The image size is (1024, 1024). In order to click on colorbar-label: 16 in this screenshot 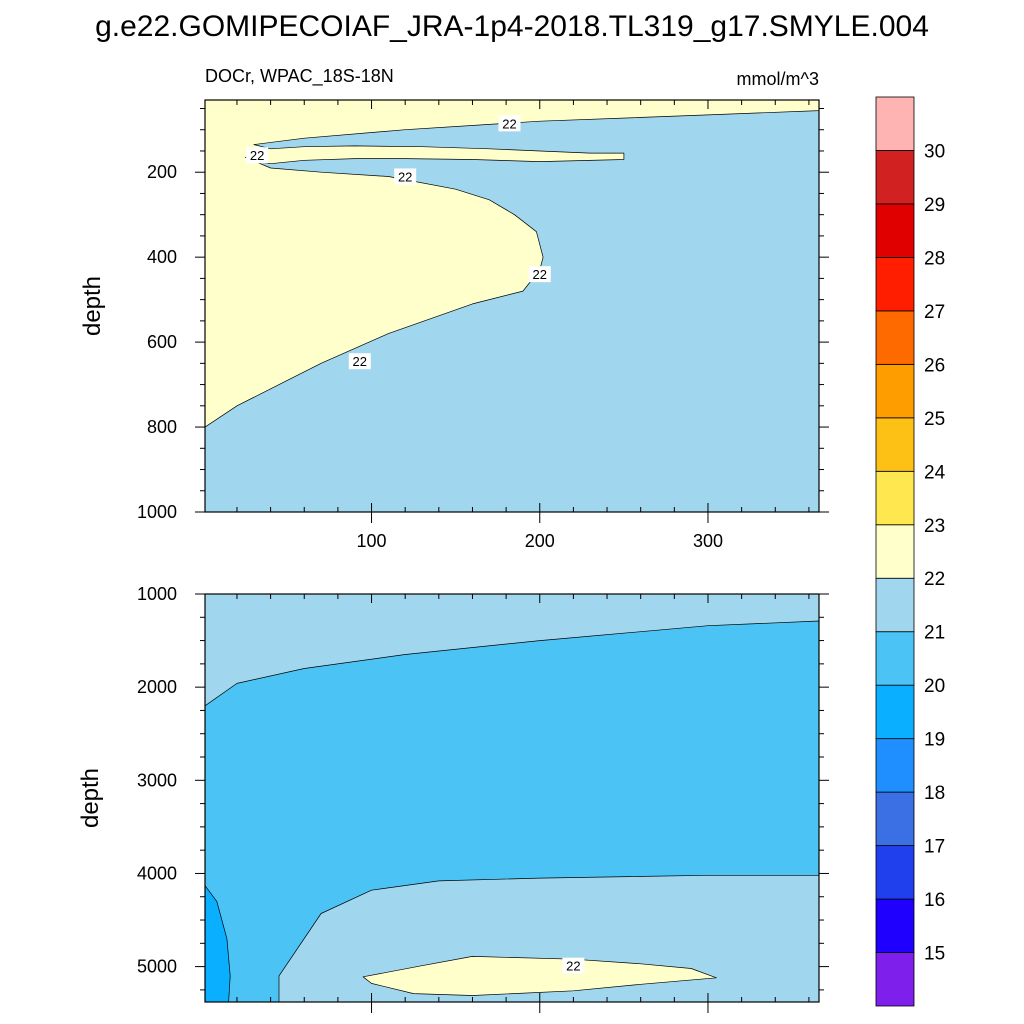, I will do `click(934, 900)`.